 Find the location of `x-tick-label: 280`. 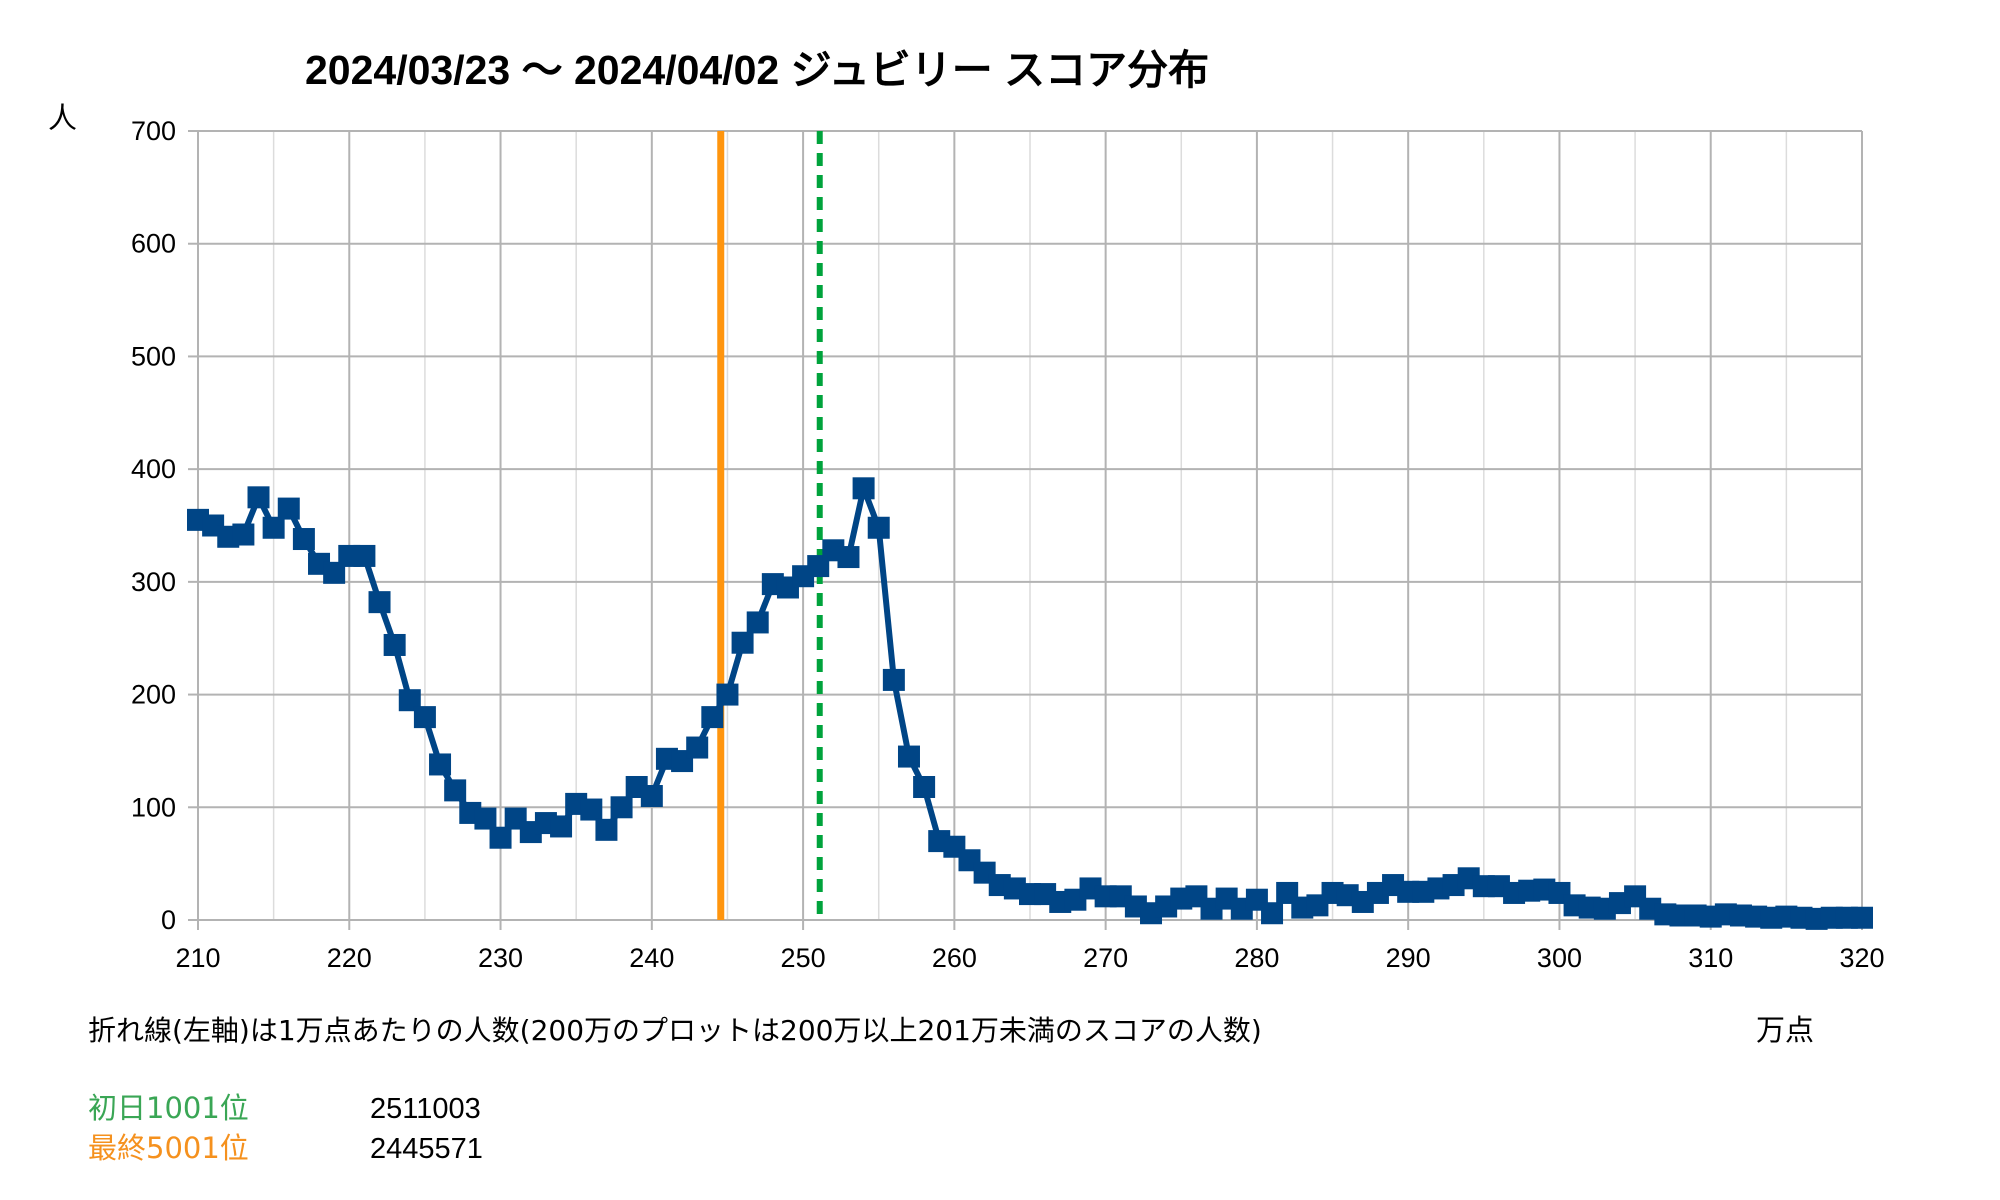

x-tick-label: 280 is located at coordinates (1256, 958).